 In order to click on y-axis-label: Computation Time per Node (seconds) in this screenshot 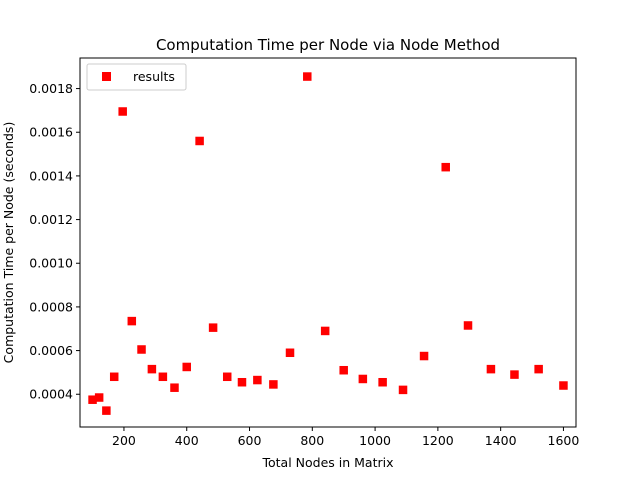, I will do `click(8, 243)`.